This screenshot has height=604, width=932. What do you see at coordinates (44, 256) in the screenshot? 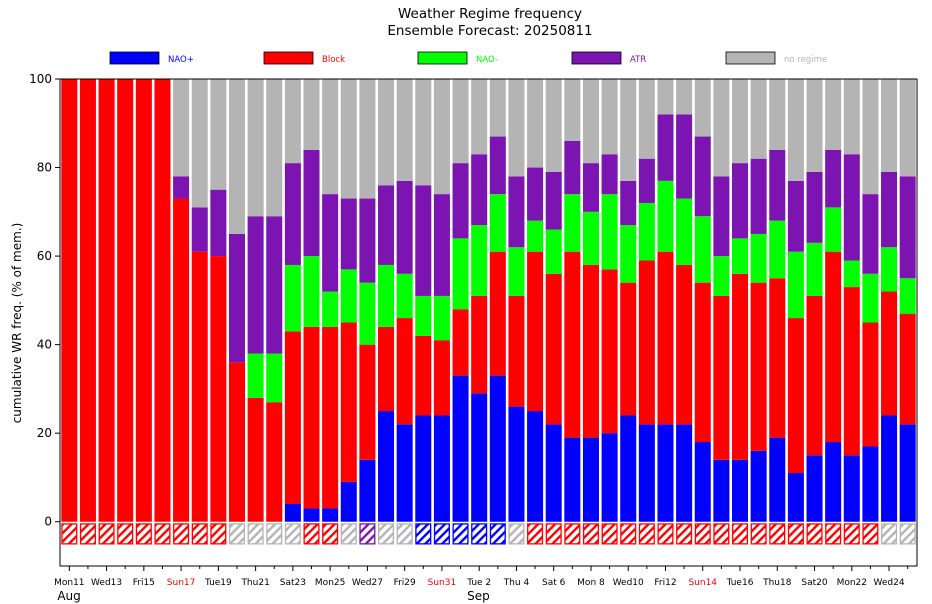
I see `y-tick-label: 60` at bounding box center [44, 256].